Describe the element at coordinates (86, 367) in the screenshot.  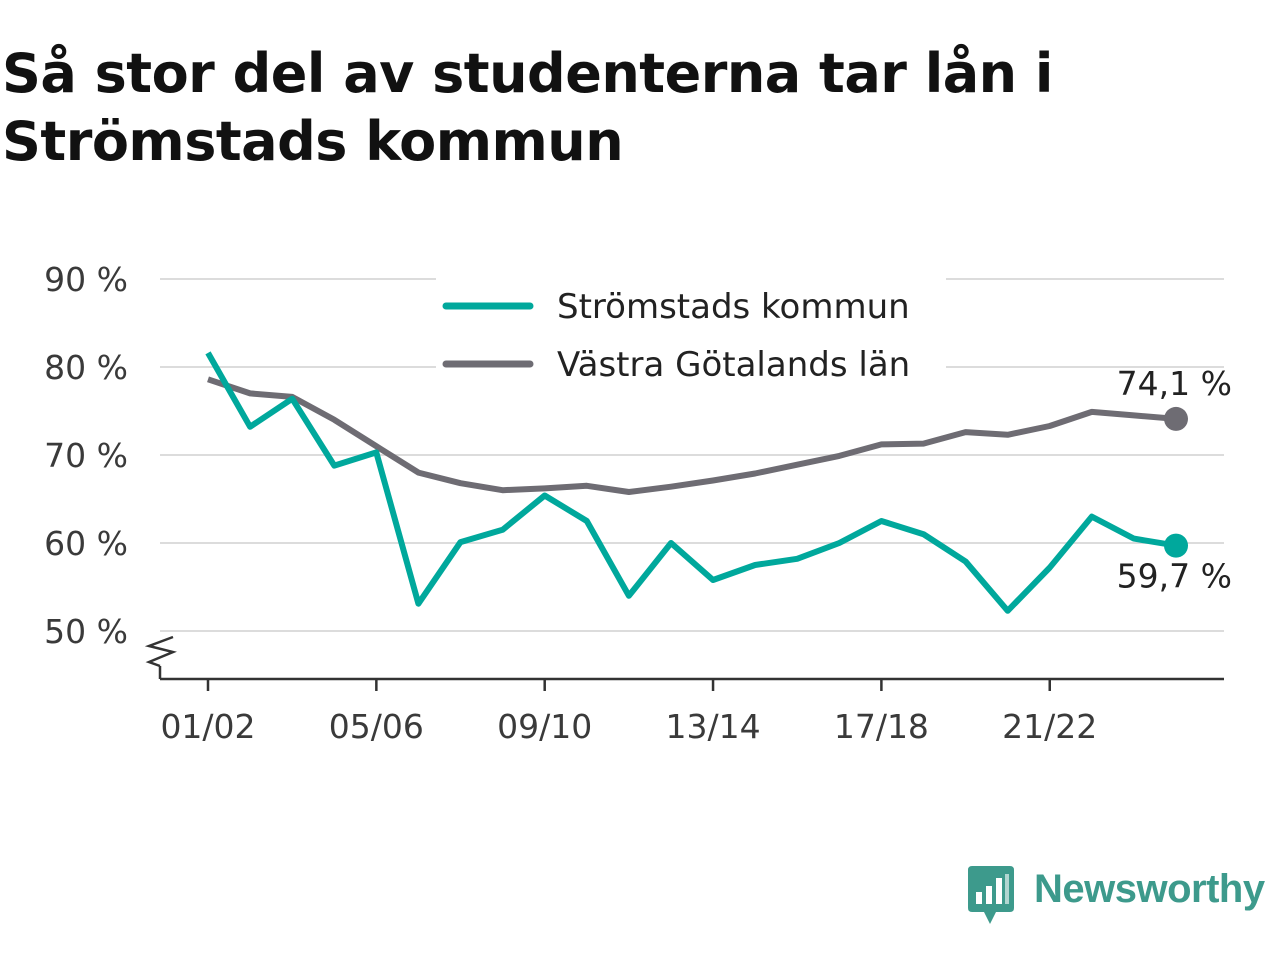
I see `y-tick-label-80: 80 %` at that location.